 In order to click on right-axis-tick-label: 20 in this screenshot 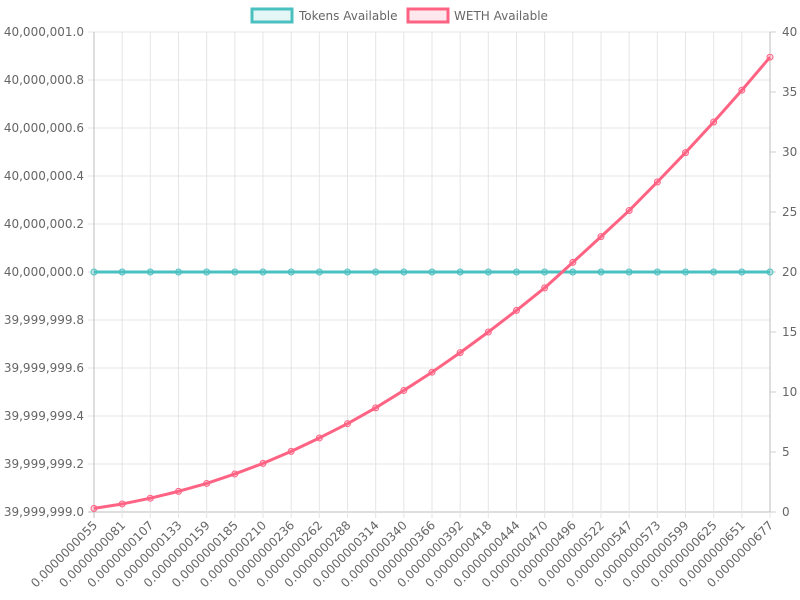, I will do `click(789, 272)`.